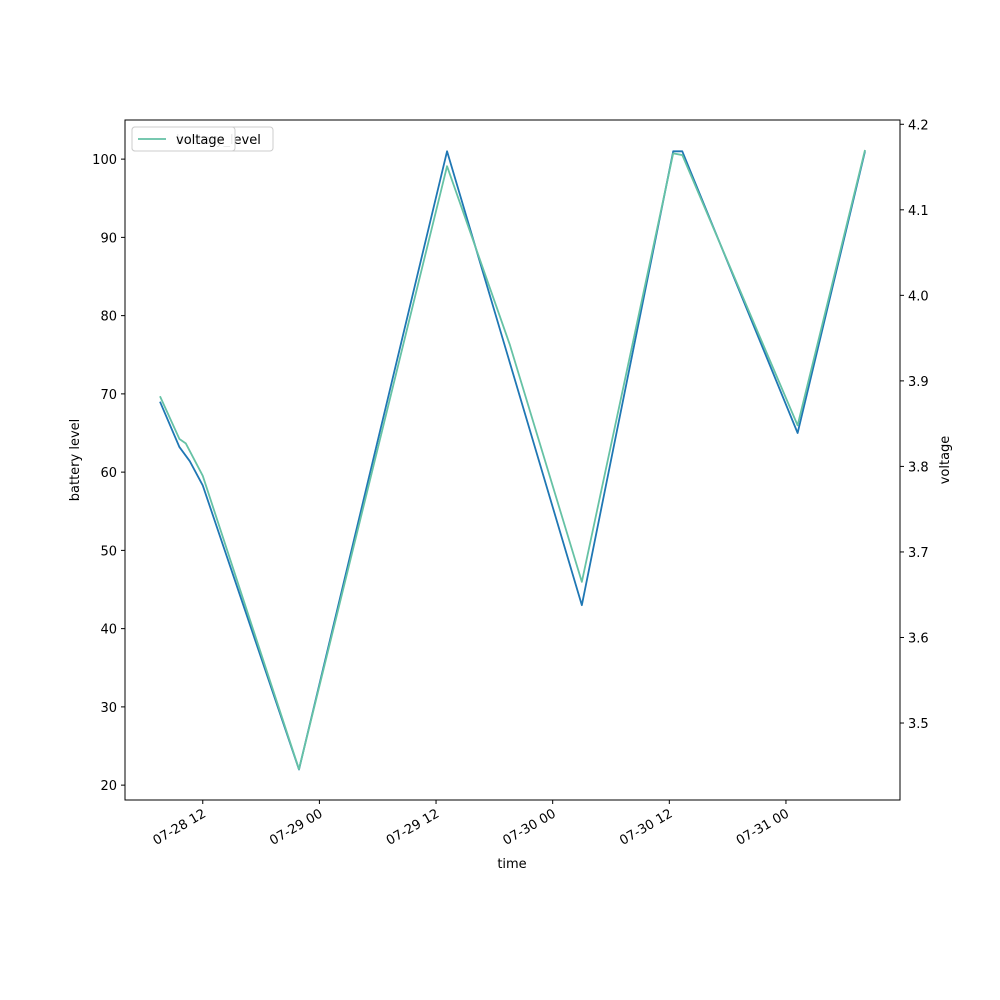 The width and height of the screenshot is (1000, 1000). What do you see at coordinates (918, 382) in the screenshot?
I see `y2-tick-label: 3.9` at bounding box center [918, 382].